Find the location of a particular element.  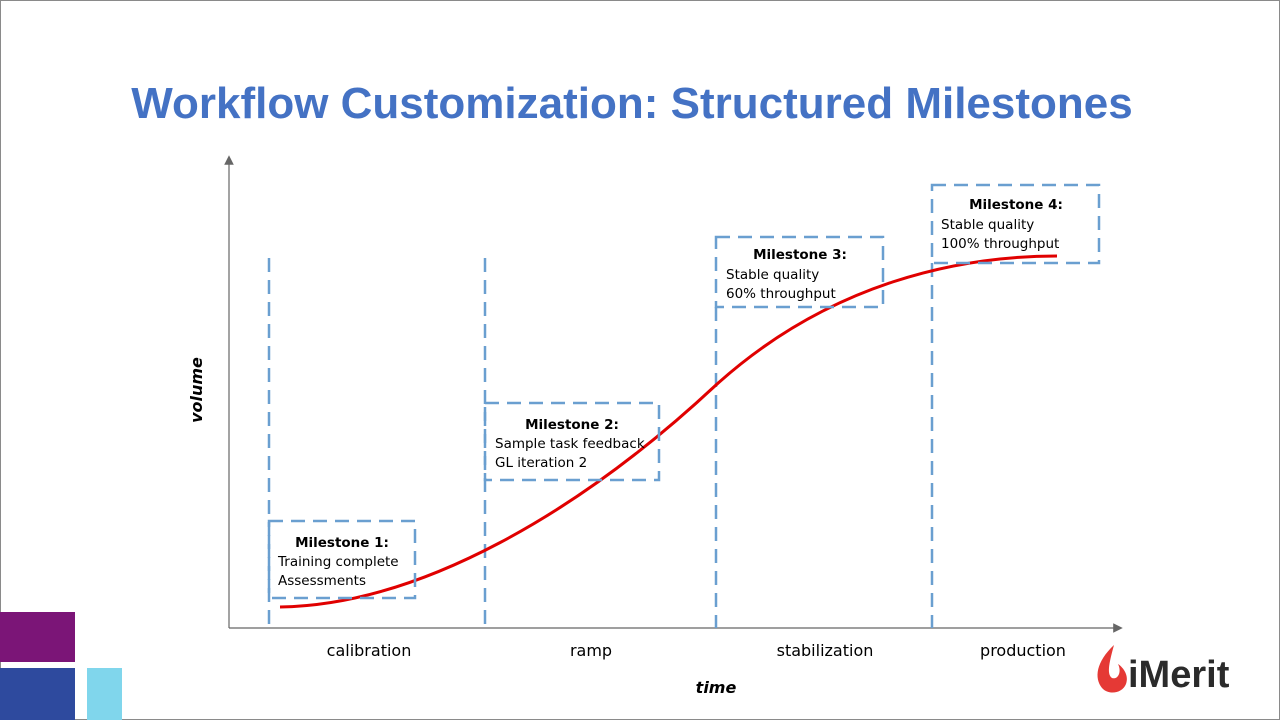

phase-label: ramp is located at coordinates (591, 650).